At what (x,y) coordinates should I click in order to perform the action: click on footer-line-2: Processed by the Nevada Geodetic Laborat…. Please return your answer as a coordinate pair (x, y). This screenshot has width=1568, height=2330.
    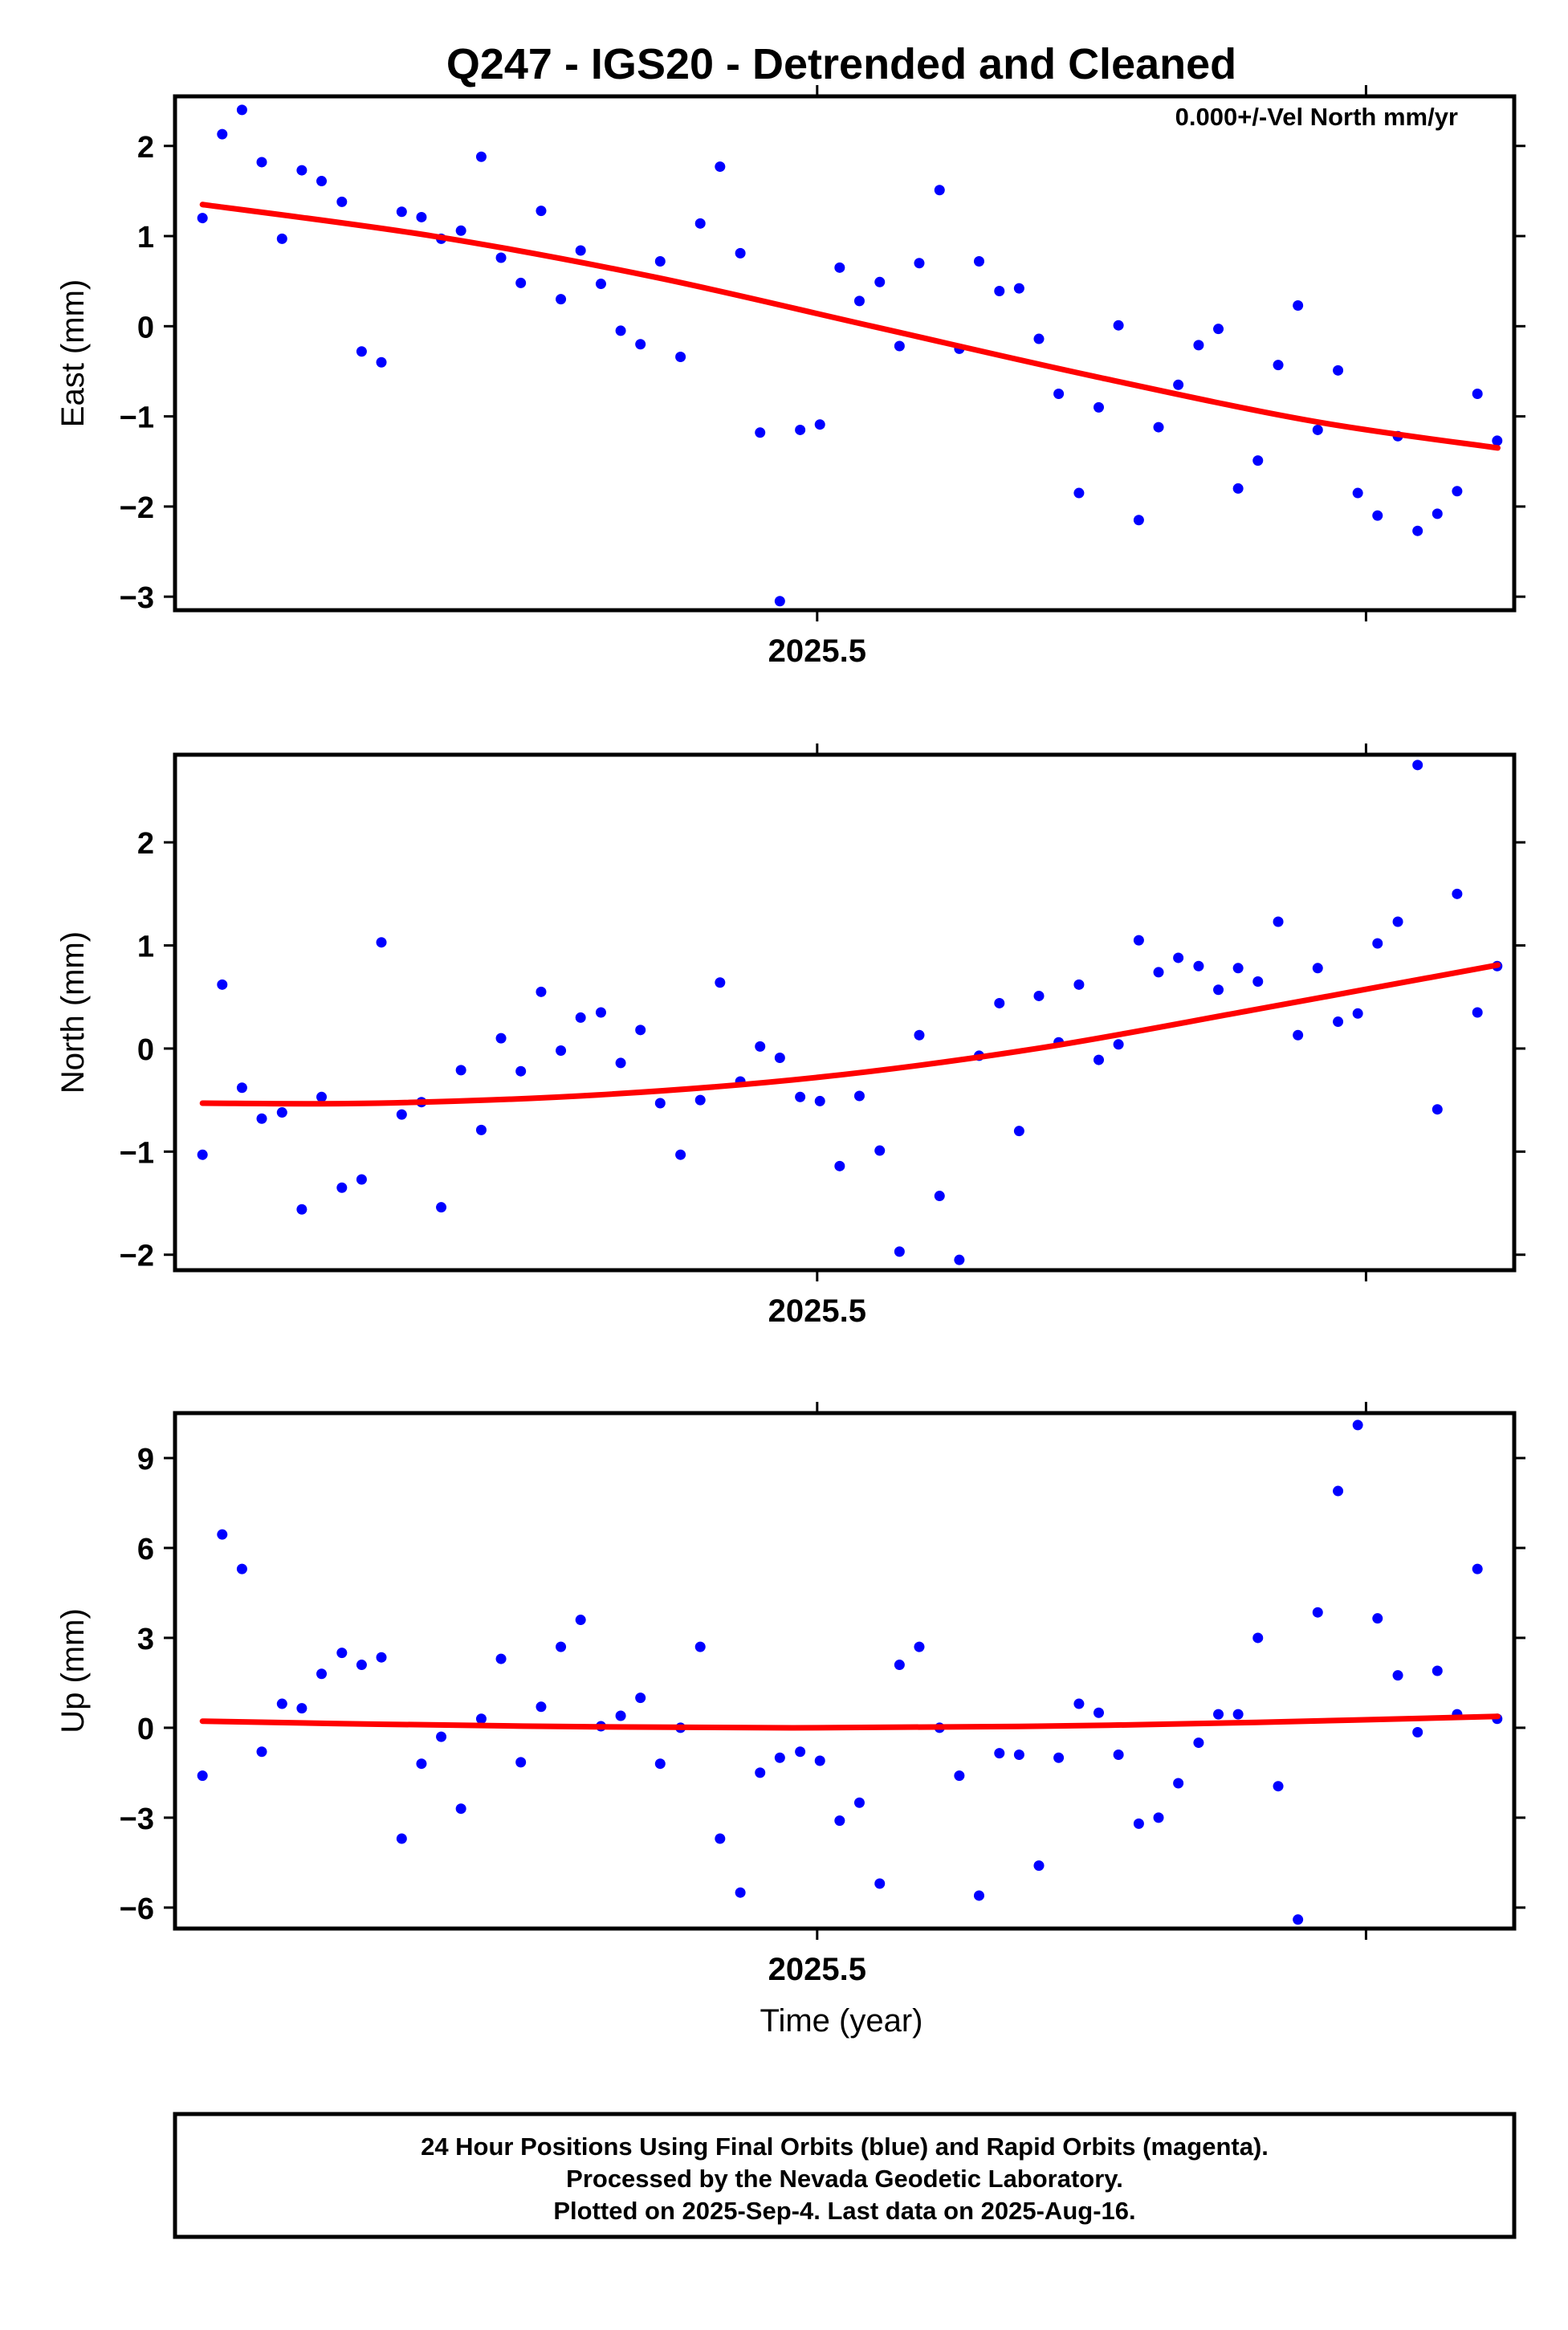
    Looking at the image, I should click on (844, 2179).